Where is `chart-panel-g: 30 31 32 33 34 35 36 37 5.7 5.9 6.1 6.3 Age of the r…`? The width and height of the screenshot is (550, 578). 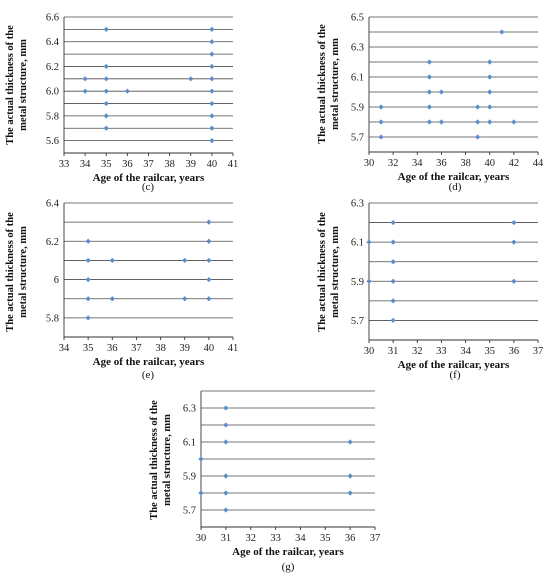
chart-panel-g: 30 31 32 33 34 35 36 37 5.7 5.9 6.1 6.3 Age of the r… is located at coordinates (265, 481).